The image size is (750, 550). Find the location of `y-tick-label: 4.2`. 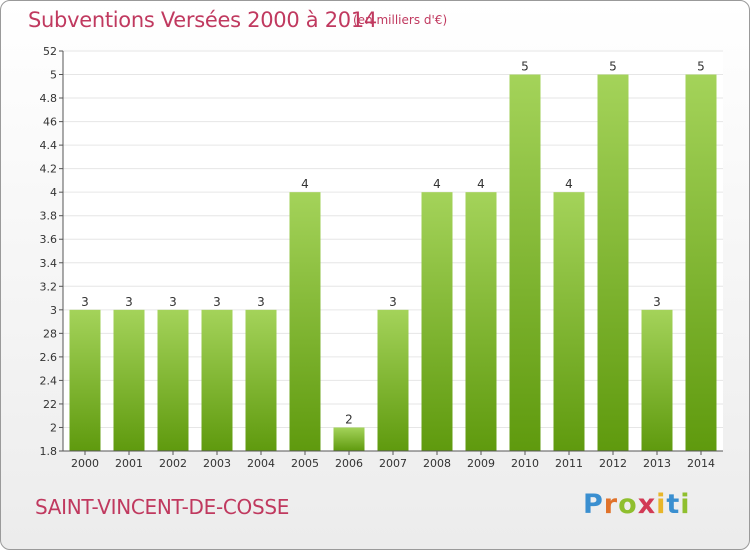

y-tick-label: 4.2 is located at coordinates (49, 169).